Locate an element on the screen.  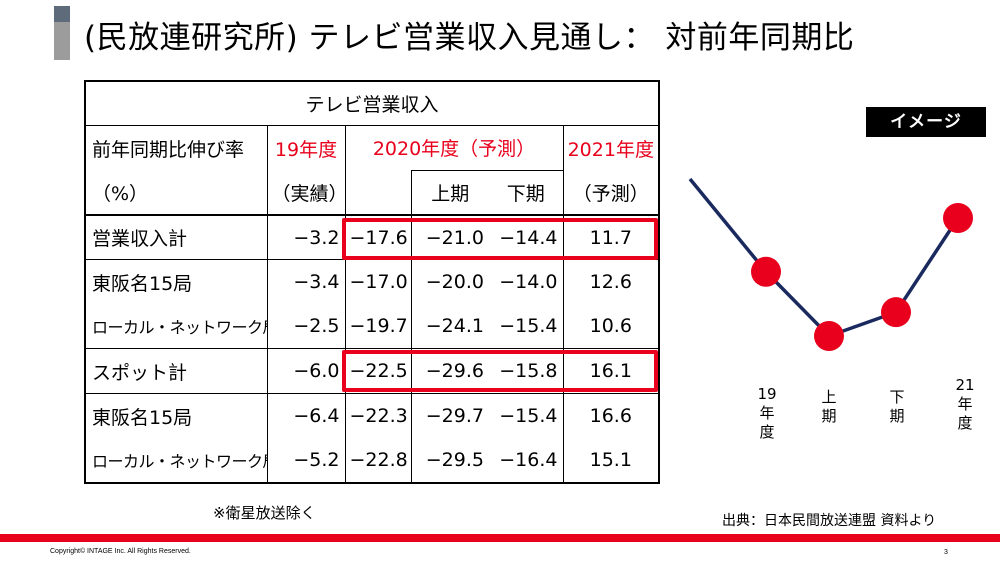
x-label-h2: 下期 is located at coordinates (897, 406).